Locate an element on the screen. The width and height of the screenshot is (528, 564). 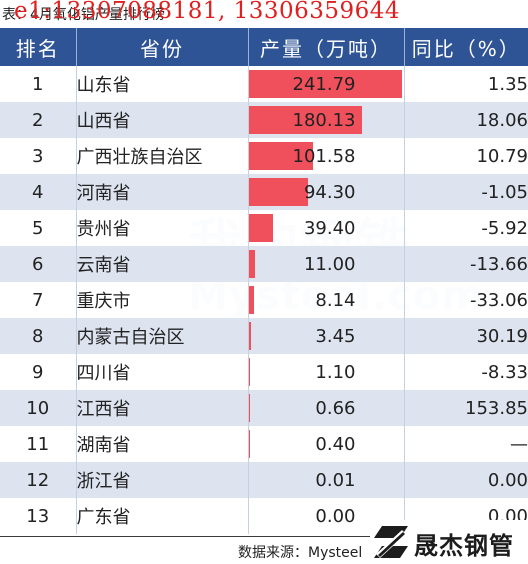
rank-cell: 7 is located at coordinates (38, 300).